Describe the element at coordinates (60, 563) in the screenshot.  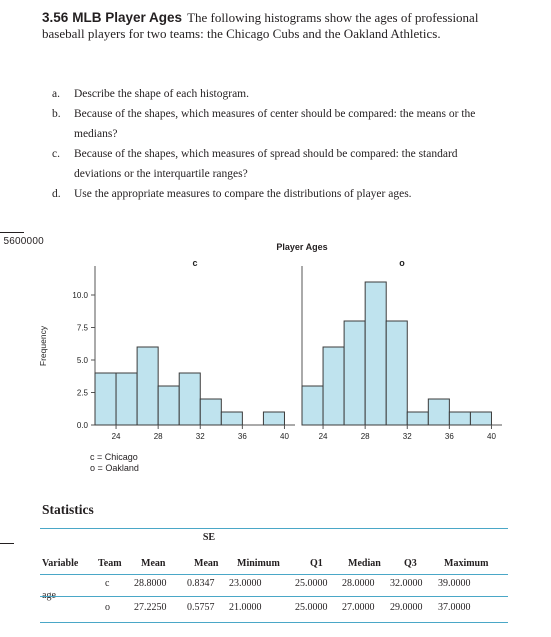
I see `col-header: Variable` at that location.